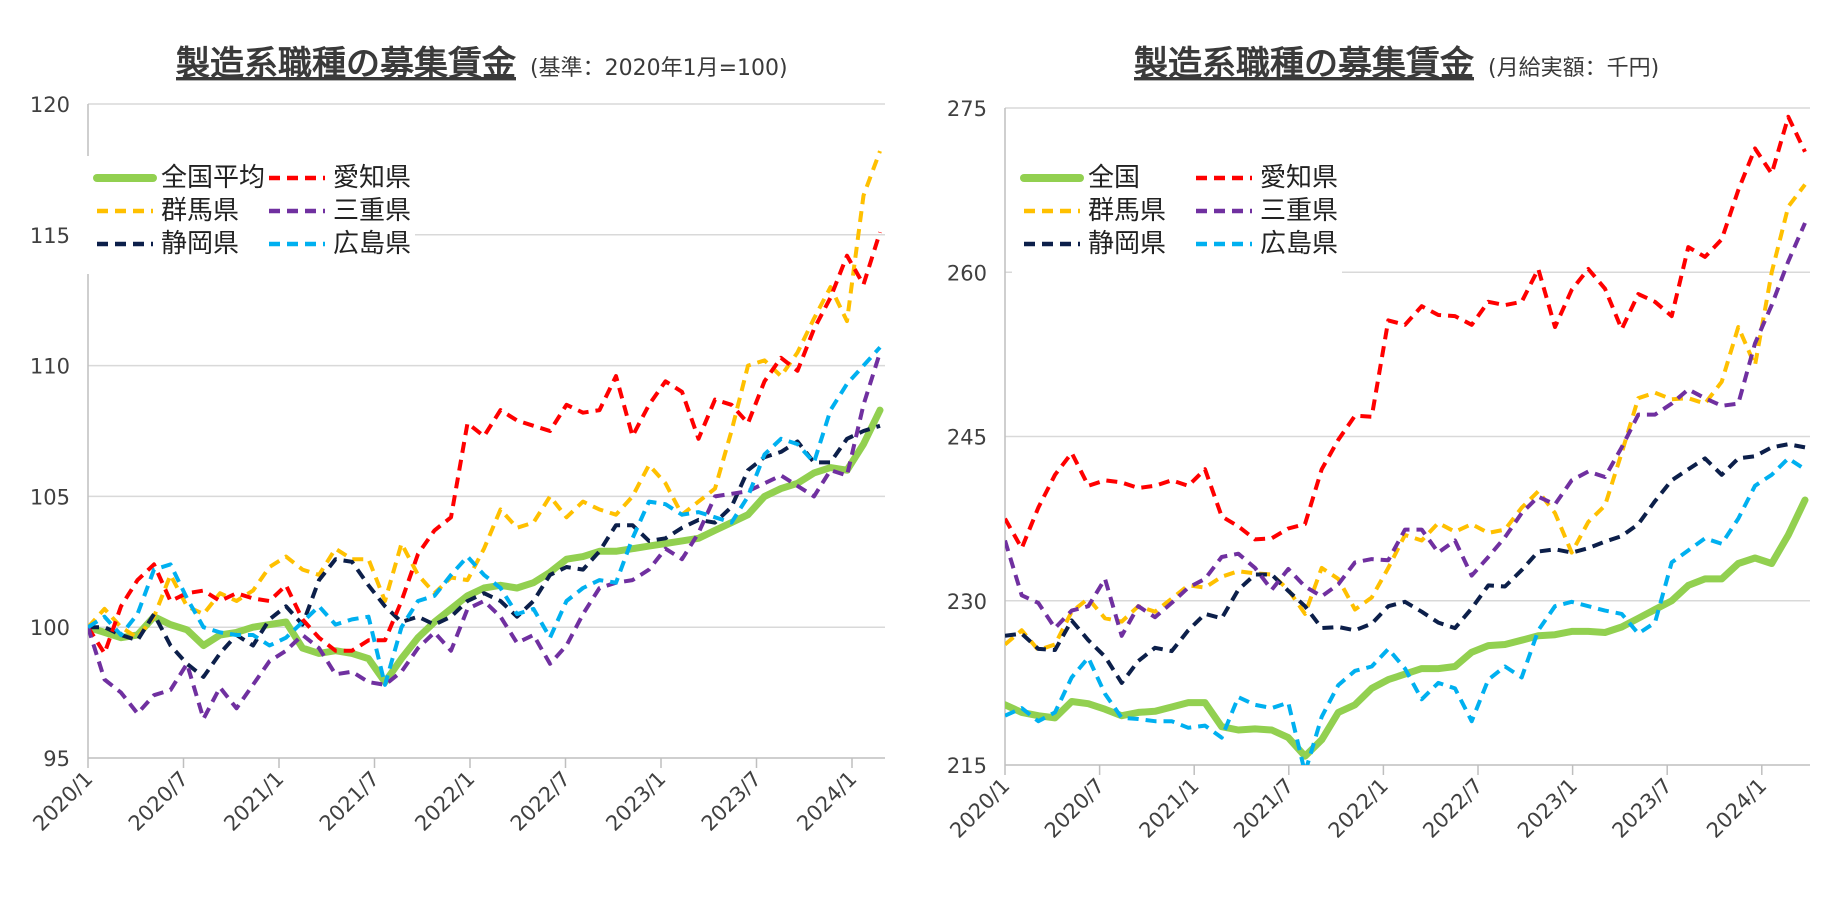 This screenshot has height=916, width=1831. I want to click on y-tick-label: 105, so click(50, 497).